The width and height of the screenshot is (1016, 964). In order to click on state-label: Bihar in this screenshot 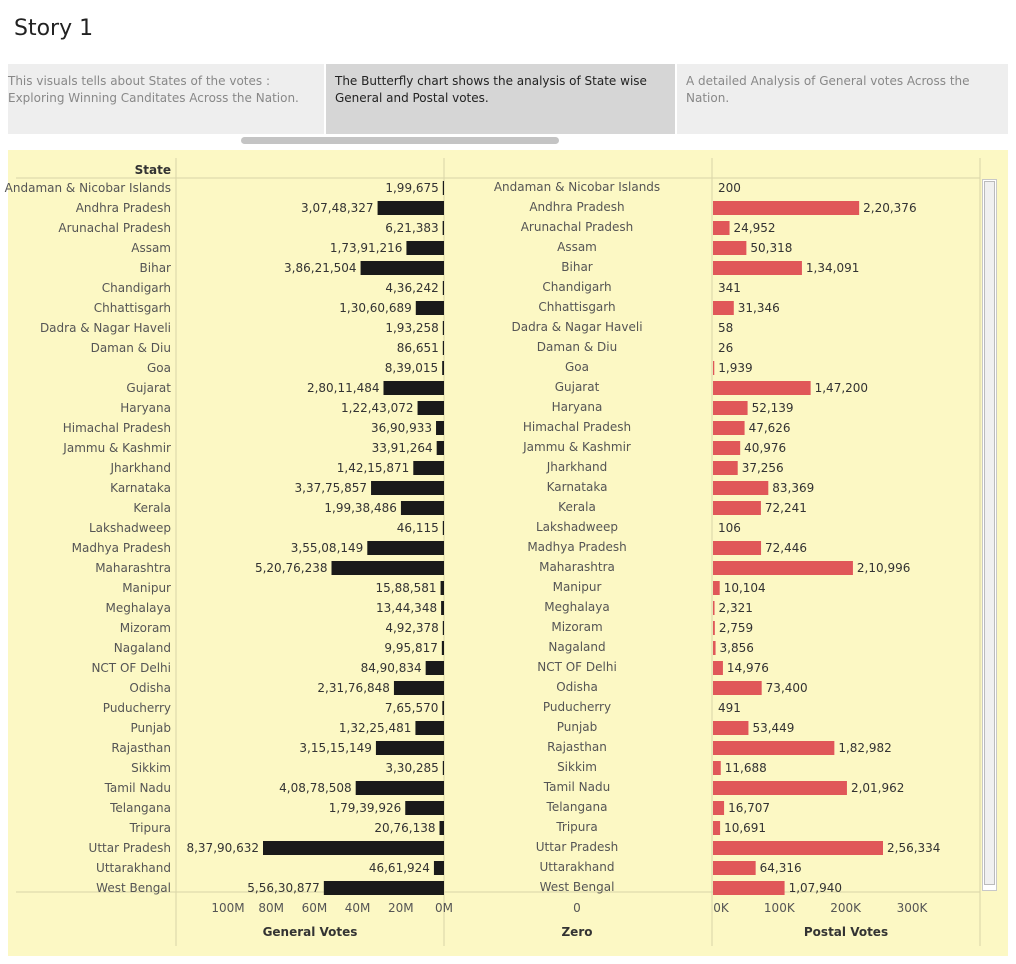, I will do `click(156, 268)`.